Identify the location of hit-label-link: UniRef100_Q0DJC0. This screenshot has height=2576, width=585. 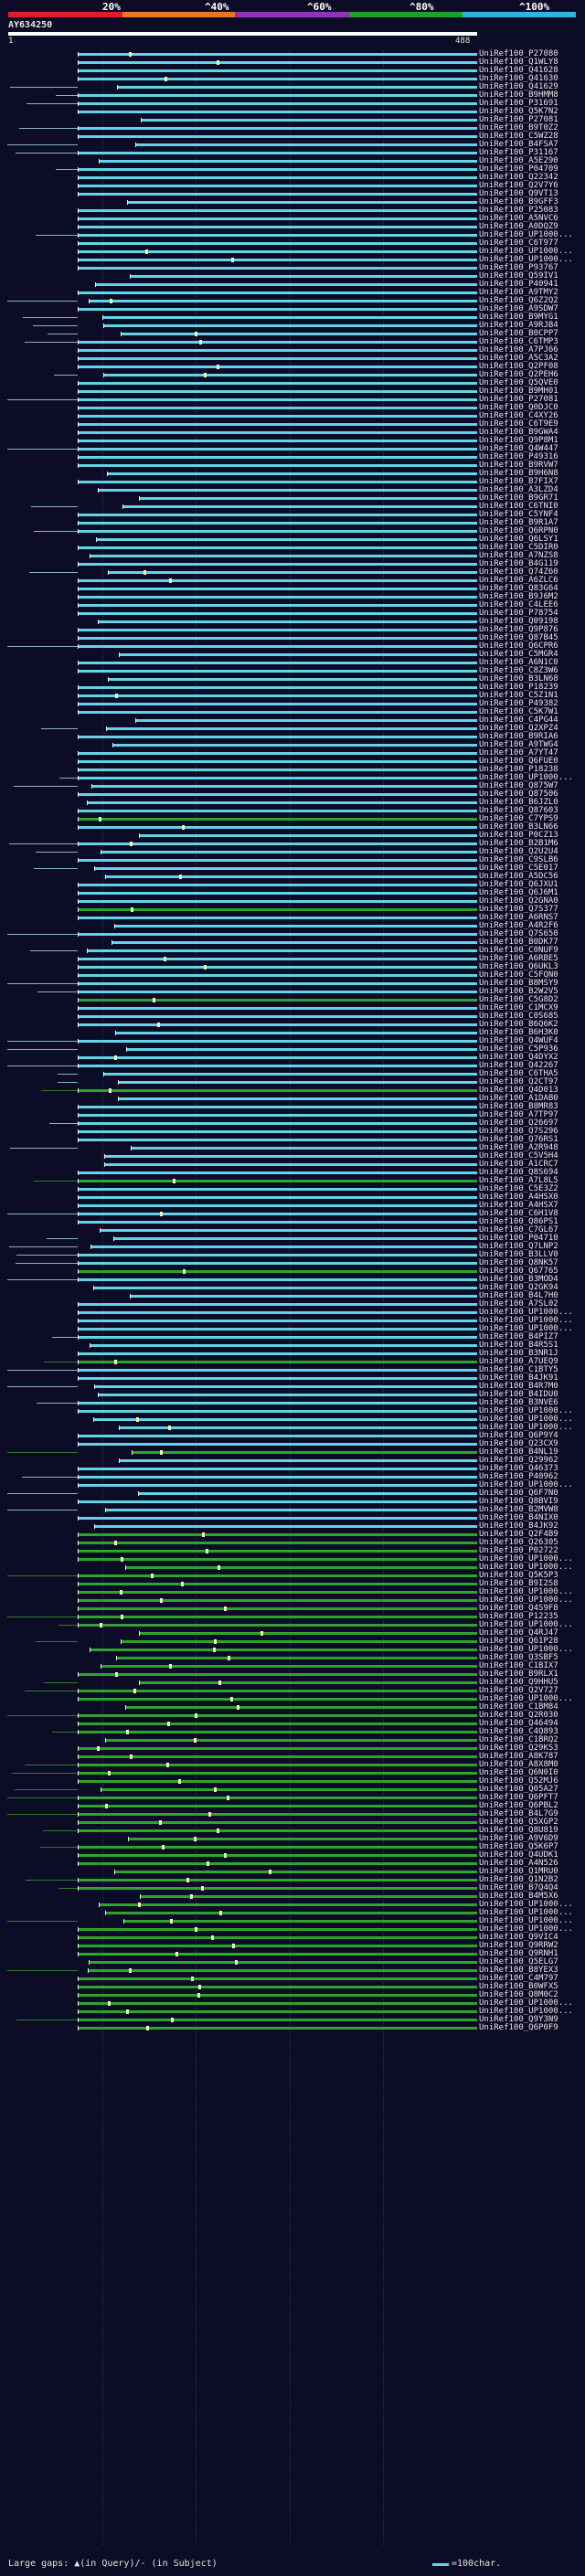
(518, 407).